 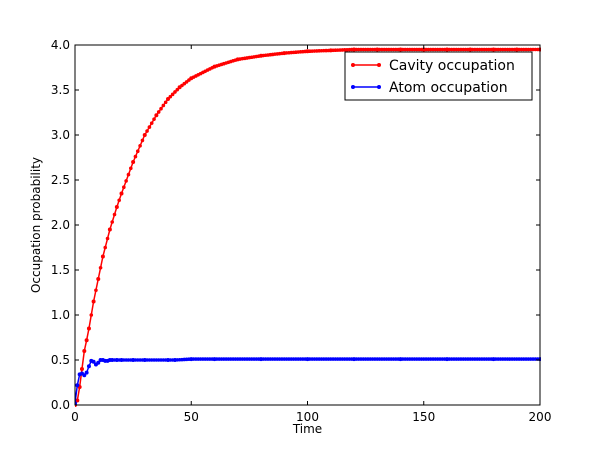 I want to click on y-tick-label: 1.0, so click(x=60, y=315).